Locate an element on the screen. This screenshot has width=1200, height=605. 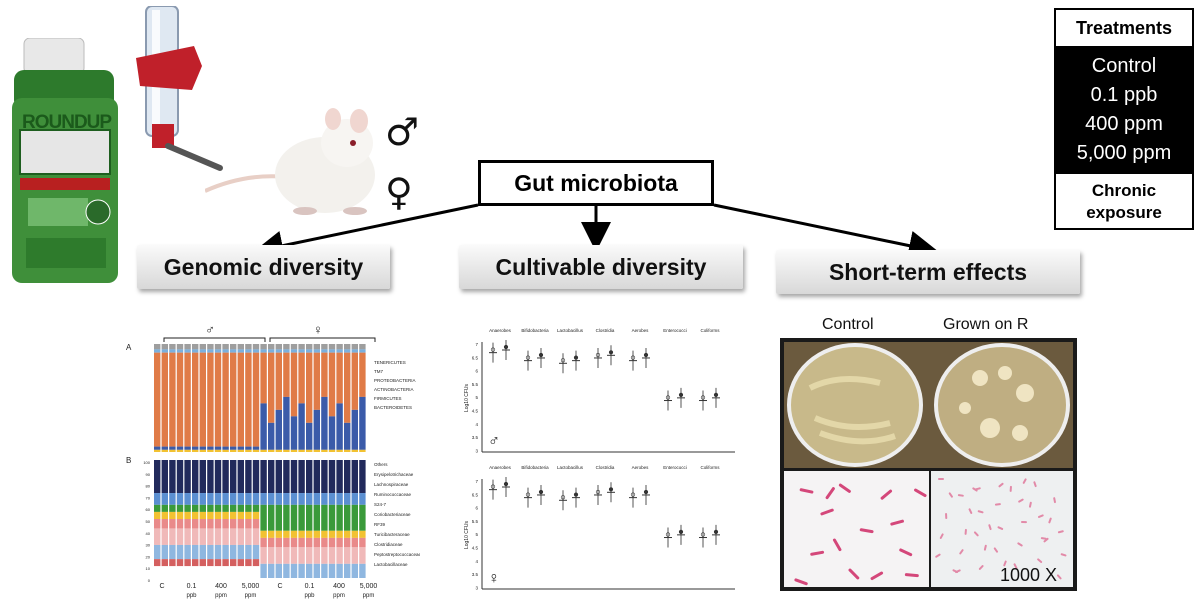
cult-female-ytick-7: 3.5 is located at coordinates (475, 574).